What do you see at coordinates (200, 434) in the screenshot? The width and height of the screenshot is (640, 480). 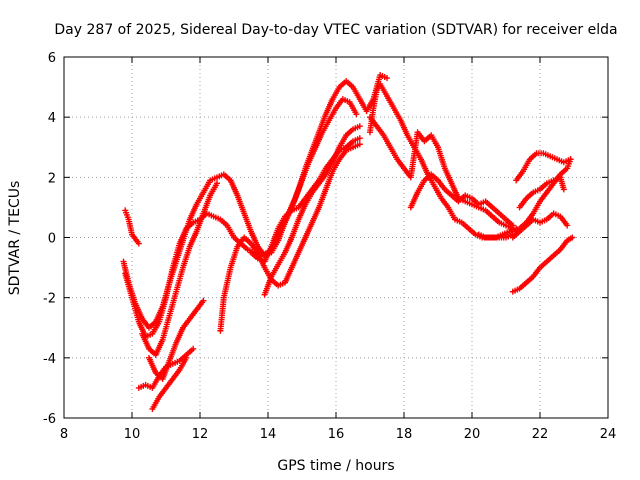 I see `x-tick-label: 12` at bounding box center [200, 434].